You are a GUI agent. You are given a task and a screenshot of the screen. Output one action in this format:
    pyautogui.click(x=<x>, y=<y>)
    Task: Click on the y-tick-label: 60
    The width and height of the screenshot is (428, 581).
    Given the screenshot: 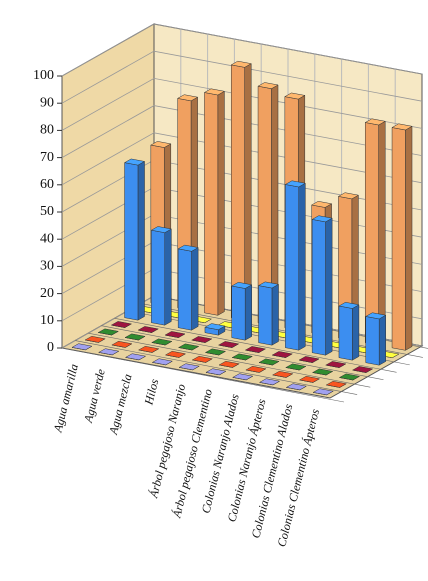 What is the action you would take?
    pyautogui.click(x=47, y=184)
    